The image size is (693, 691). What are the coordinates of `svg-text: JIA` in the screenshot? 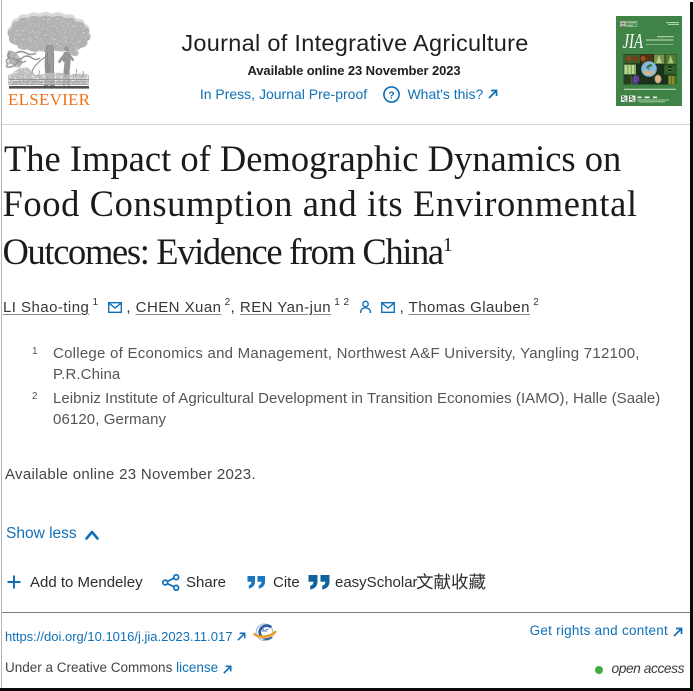 It's located at (633, 41).